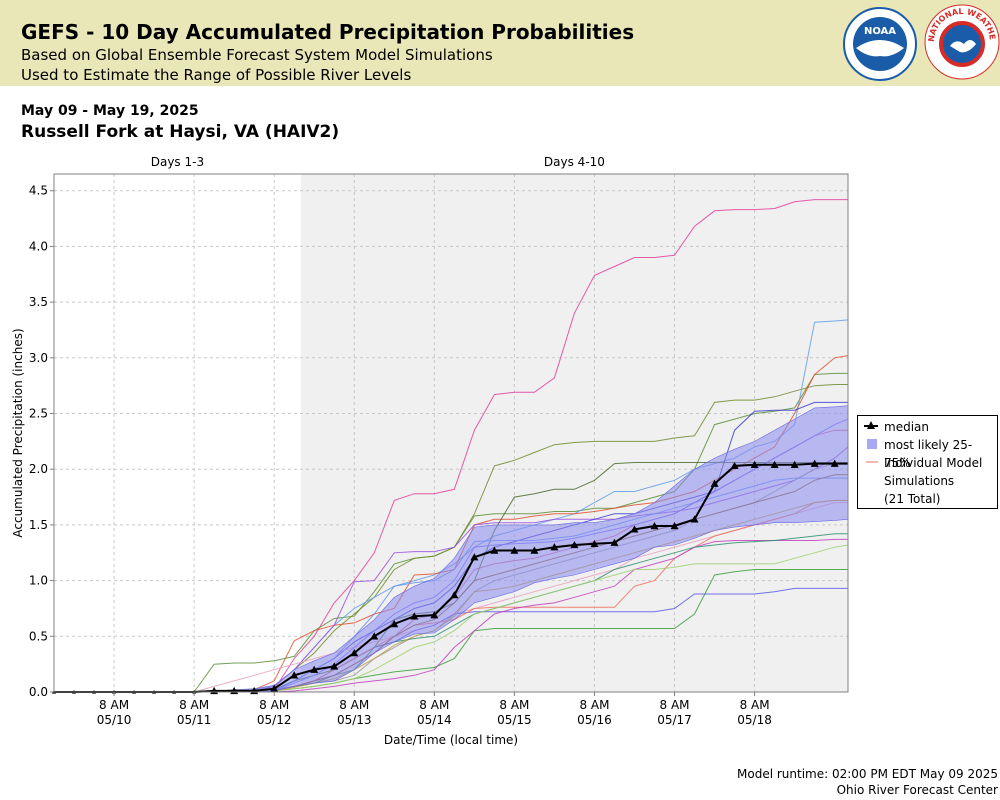  Describe the element at coordinates (912, 499) in the screenshot. I see `legend-total-text: (21 Total)` at that location.